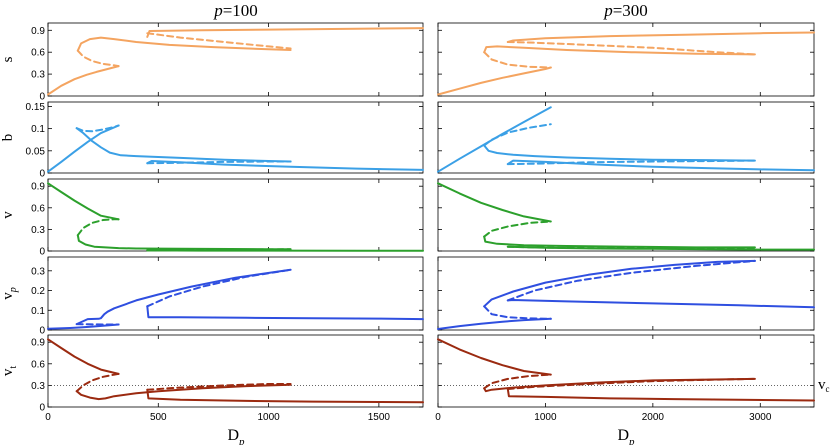  What do you see at coordinates (828, 389) in the screenshot?
I see `vc-label-sub: c` at bounding box center [828, 389].